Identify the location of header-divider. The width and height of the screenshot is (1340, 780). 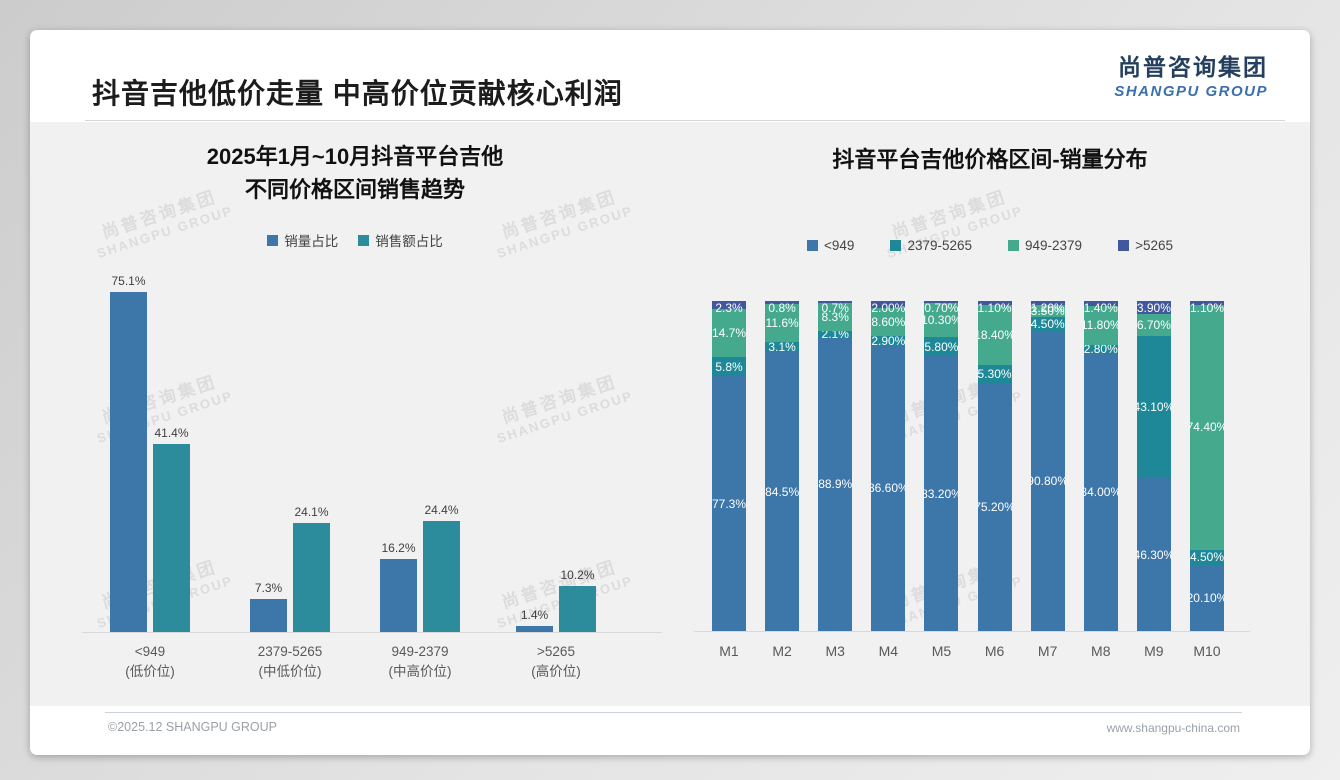
(685, 120).